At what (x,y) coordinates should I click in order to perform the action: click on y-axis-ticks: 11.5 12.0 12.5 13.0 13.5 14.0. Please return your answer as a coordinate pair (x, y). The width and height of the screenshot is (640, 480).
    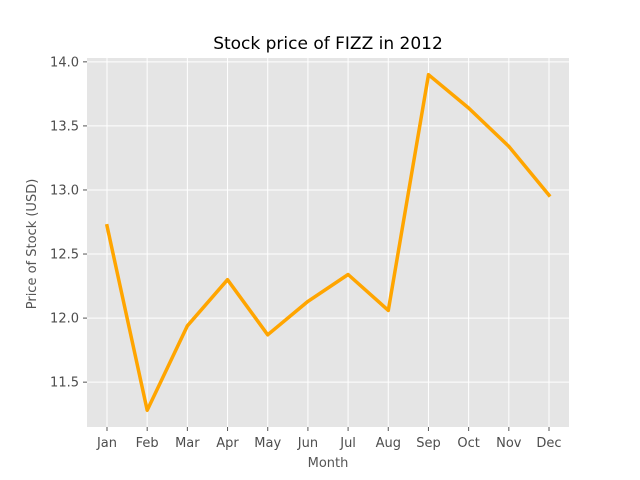
    Looking at the image, I should click on (68, 223).